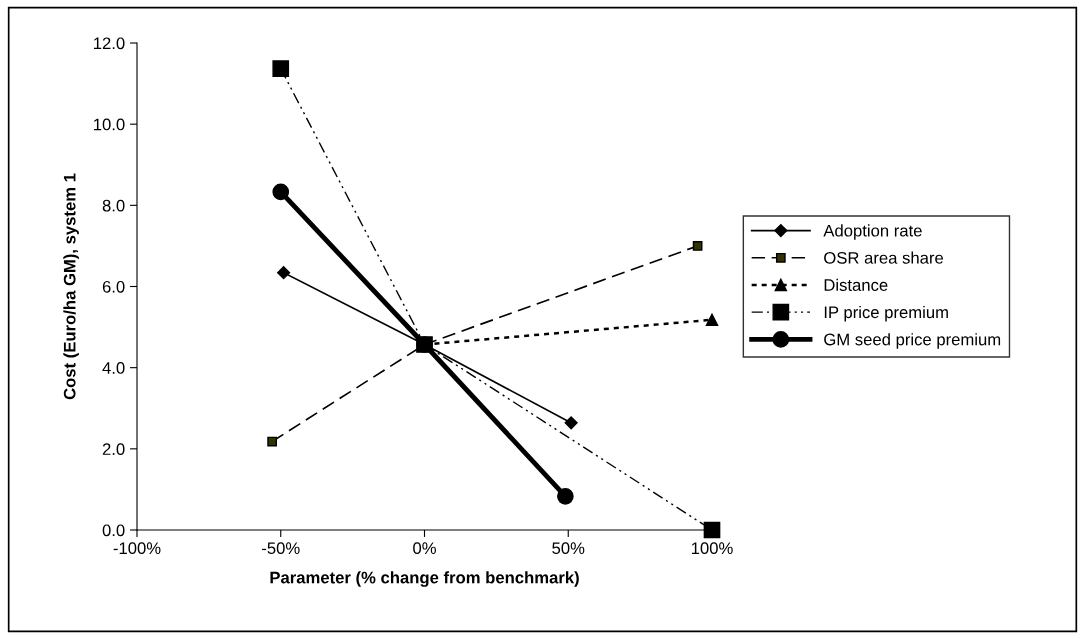 This screenshot has height=639, width=1085. Describe the element at coordinates (113, 368) in the screenshot. I see `y-tick-label: 4.0` at that location.